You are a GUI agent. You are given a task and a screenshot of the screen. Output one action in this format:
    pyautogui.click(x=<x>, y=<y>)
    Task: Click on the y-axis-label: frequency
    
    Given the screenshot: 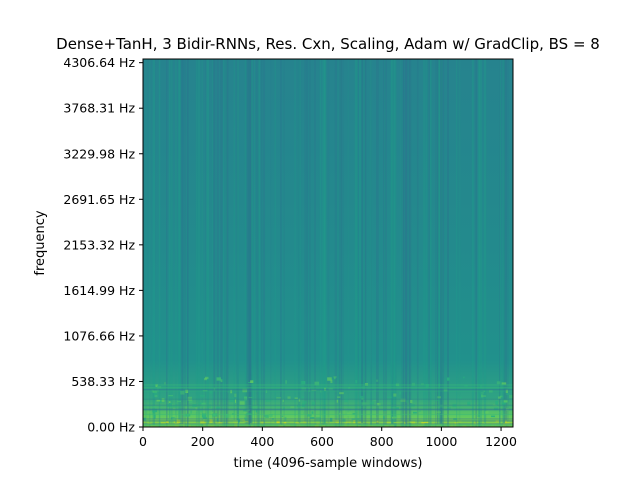 What is the action you would take?
    pyautogui.click(x=40, y=243)
    